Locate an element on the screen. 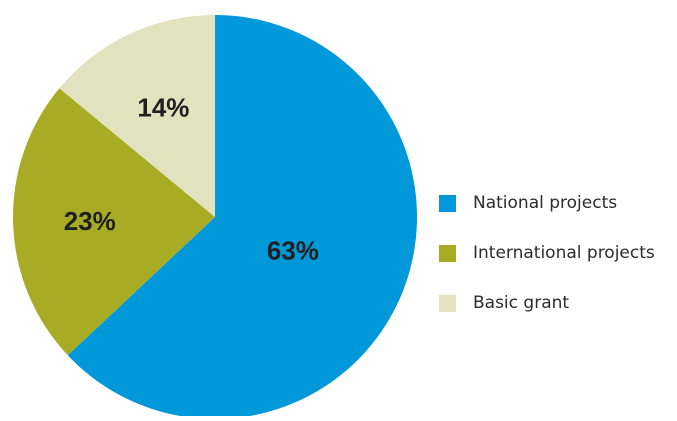 The width and height of the screenshot is (677, 421). legend-item-international-projects: International projects is located at coordinates (547, 253).